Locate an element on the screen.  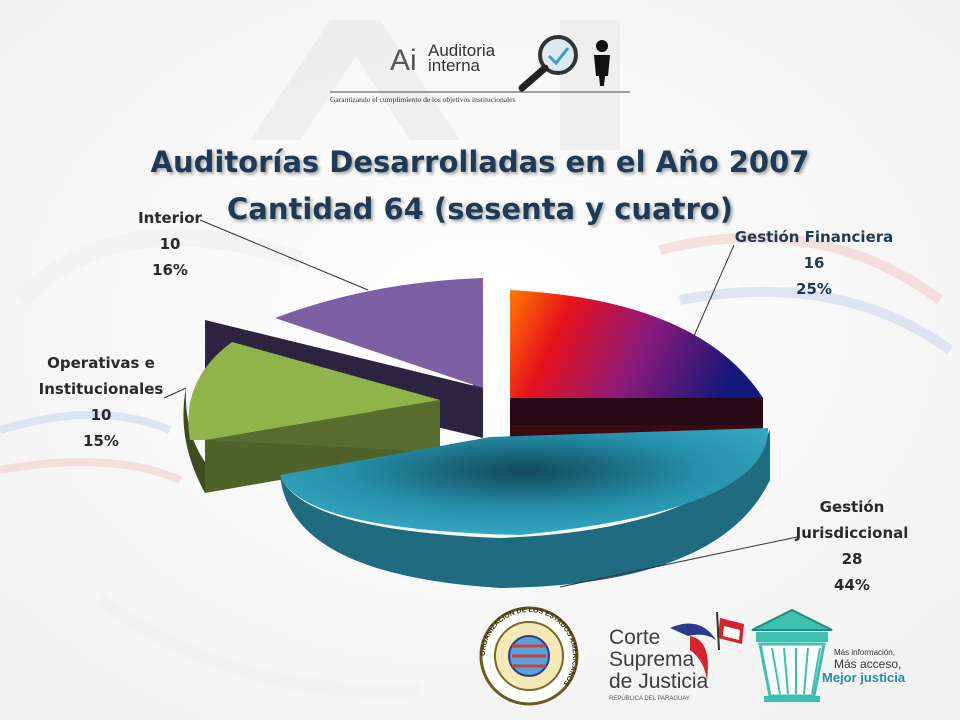
oea-seal: ORGANIZACION DE LOS ESTADOS AMERICANOS is located at coordinates (529, 656).